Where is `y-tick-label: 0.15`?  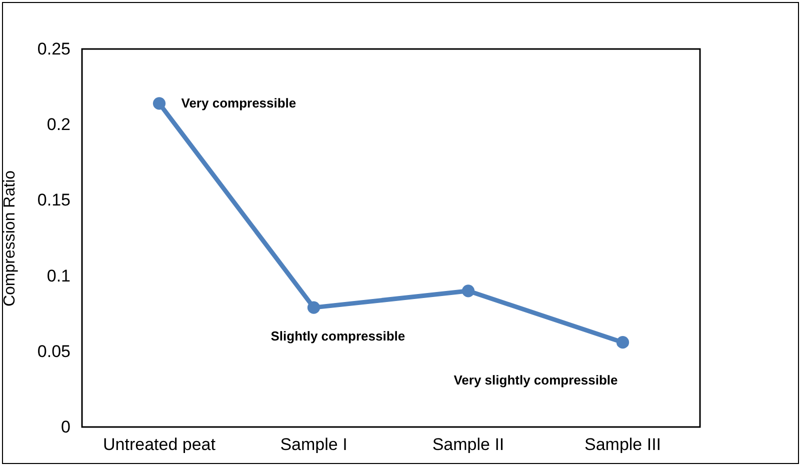 y-tick-label: 0.15 is located at coordinates (53, 200).